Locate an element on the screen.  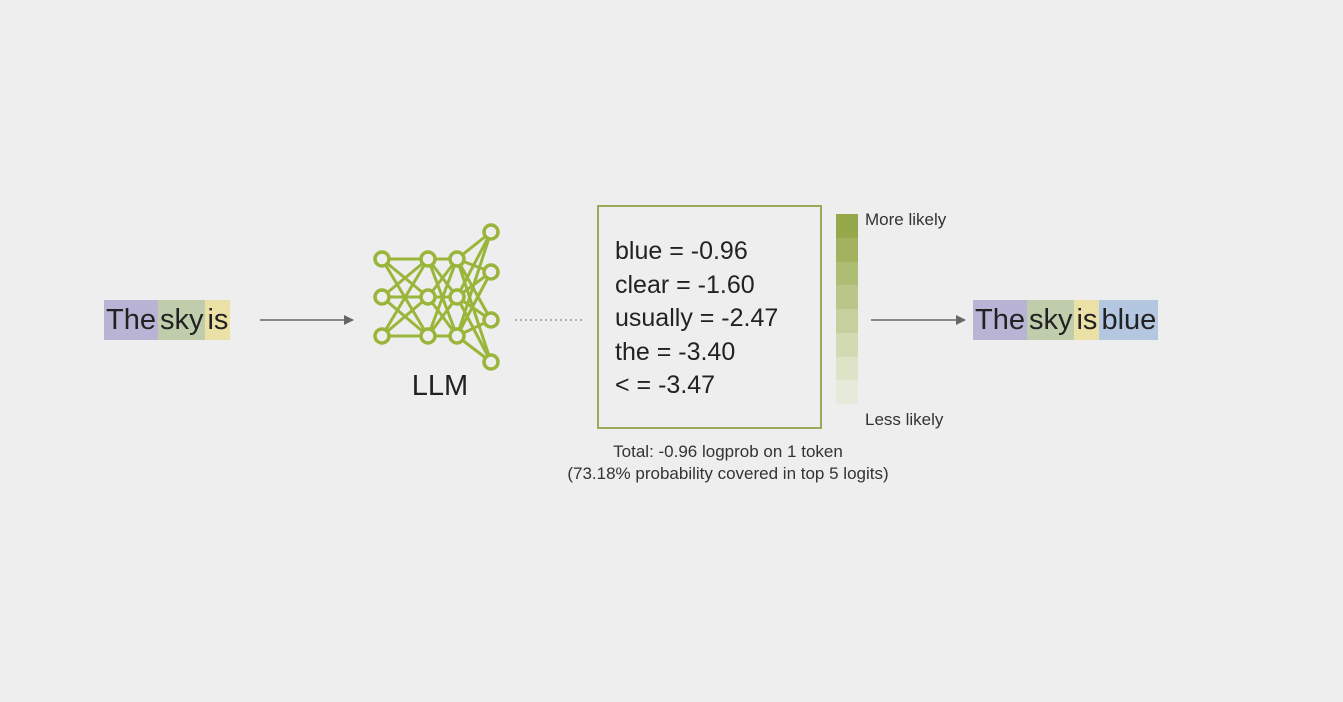
output-token: is is located at coordinates (1087, 320).